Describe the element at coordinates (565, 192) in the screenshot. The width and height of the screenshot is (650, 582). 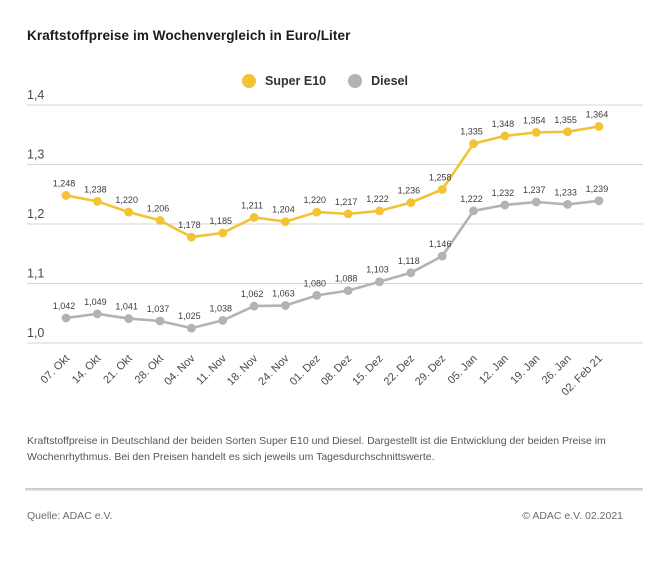
I see `diesel-point-label: 1,233` at that location.